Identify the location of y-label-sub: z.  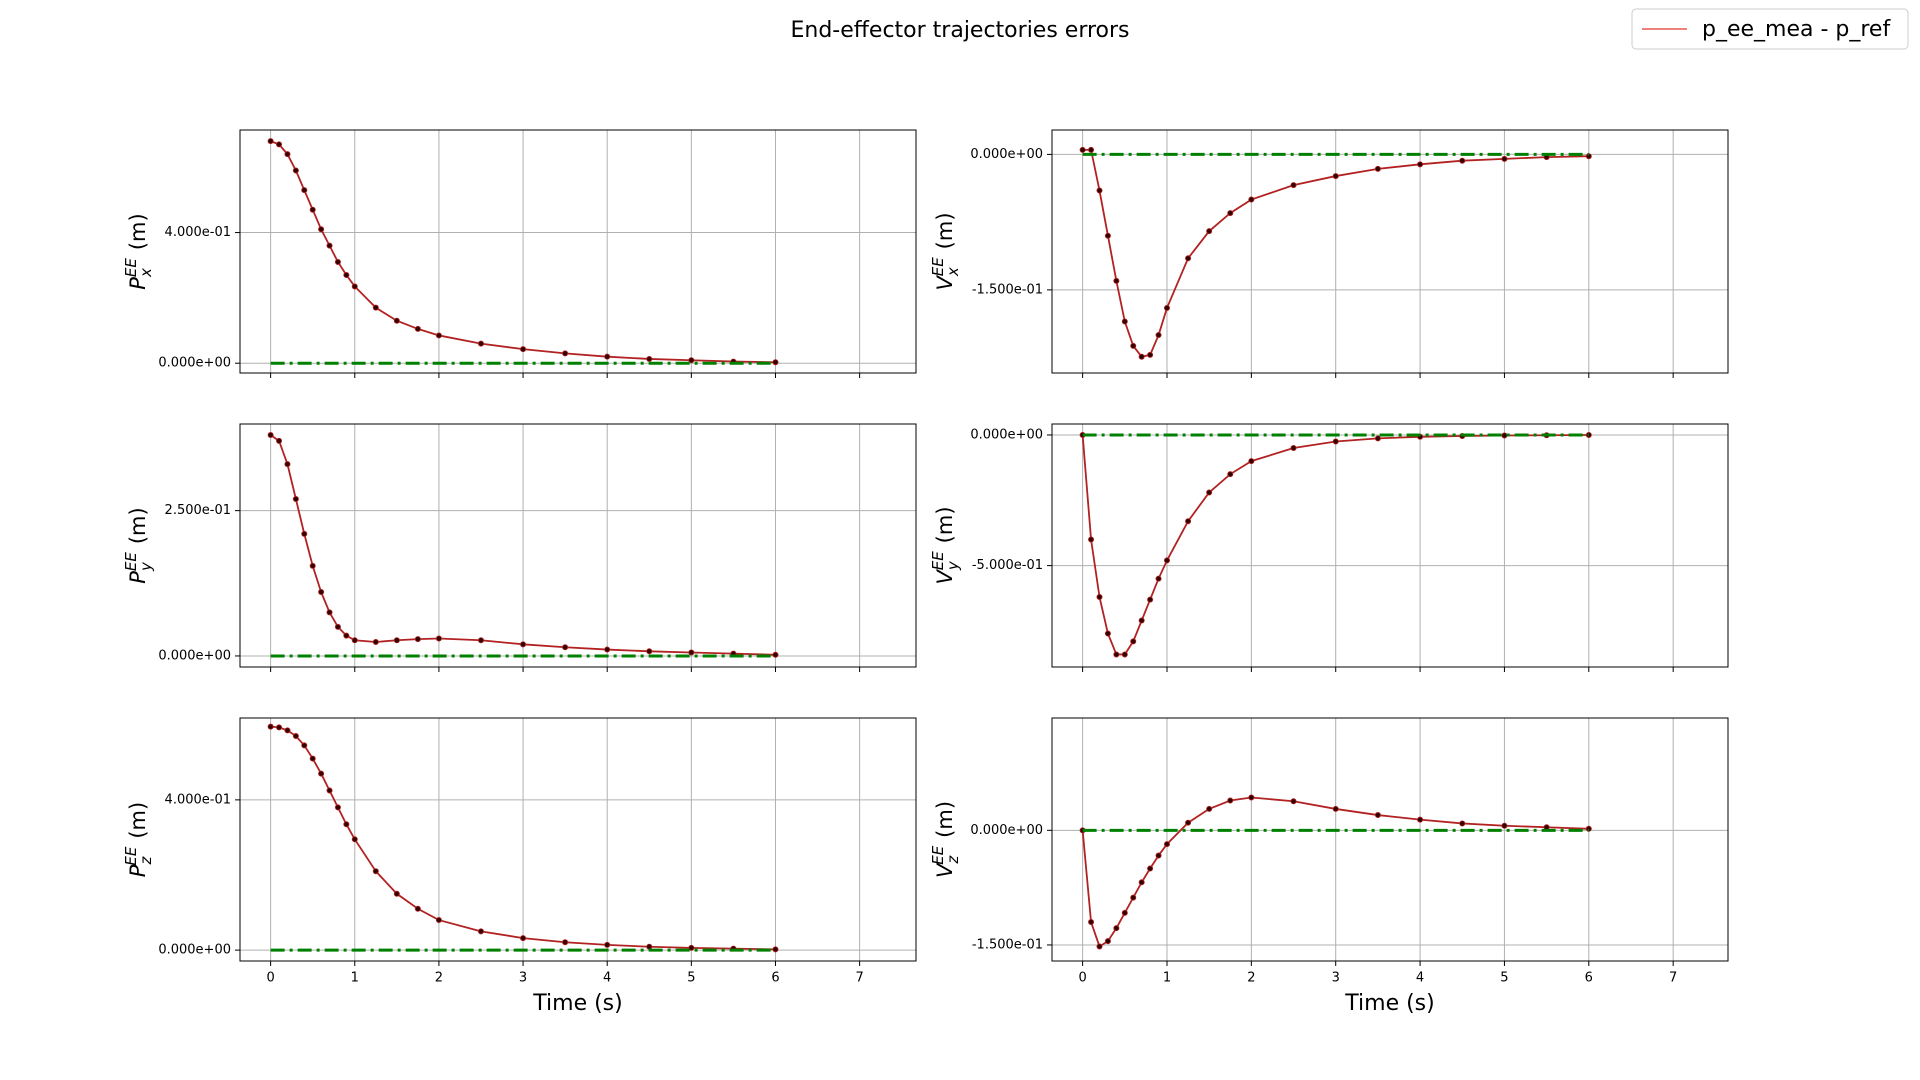
(953, 860).